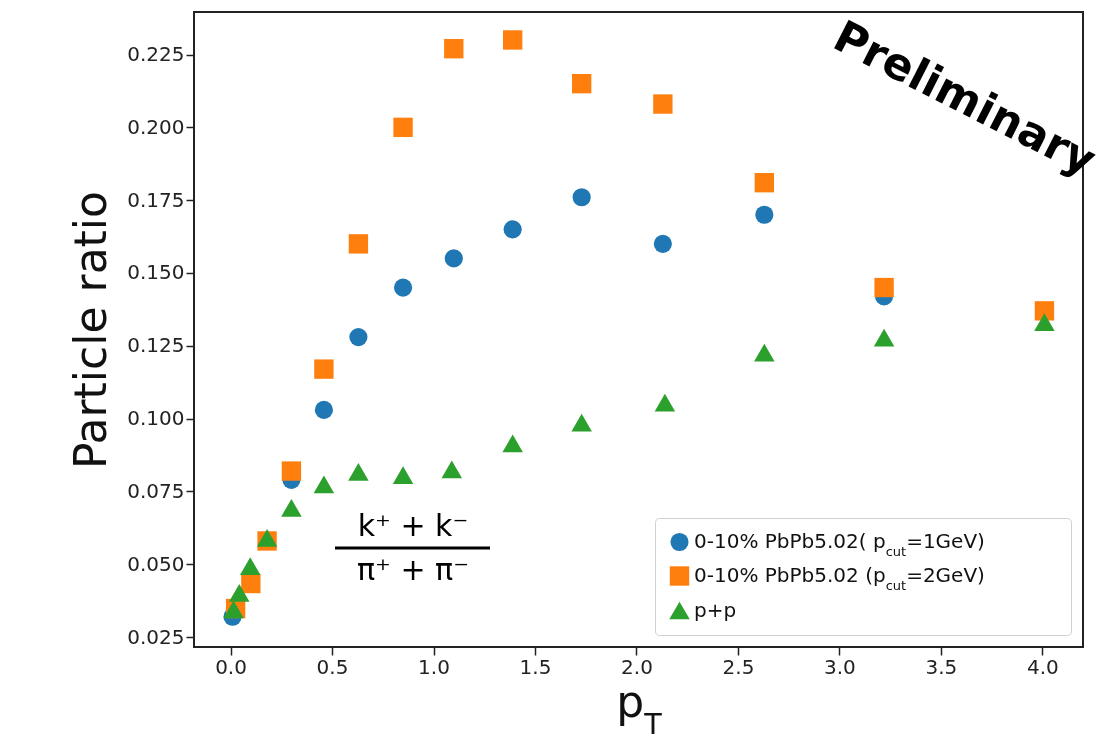 Image resolution: width=1099 pixels, height=753 pixels. Describe the element at coordinates (840, 666) in the screenshot. I see `x-tick-label: 3.0` at that location.